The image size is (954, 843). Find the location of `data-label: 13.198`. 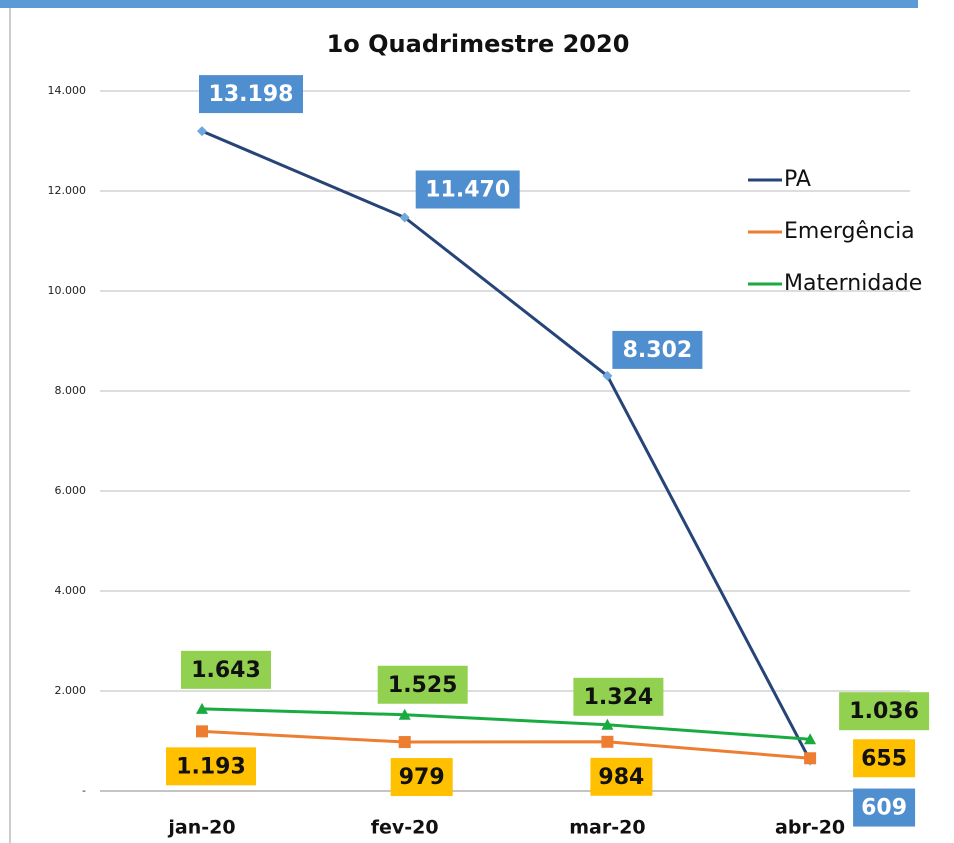

data-label: 13.198 is located at coordinates (251, 94).